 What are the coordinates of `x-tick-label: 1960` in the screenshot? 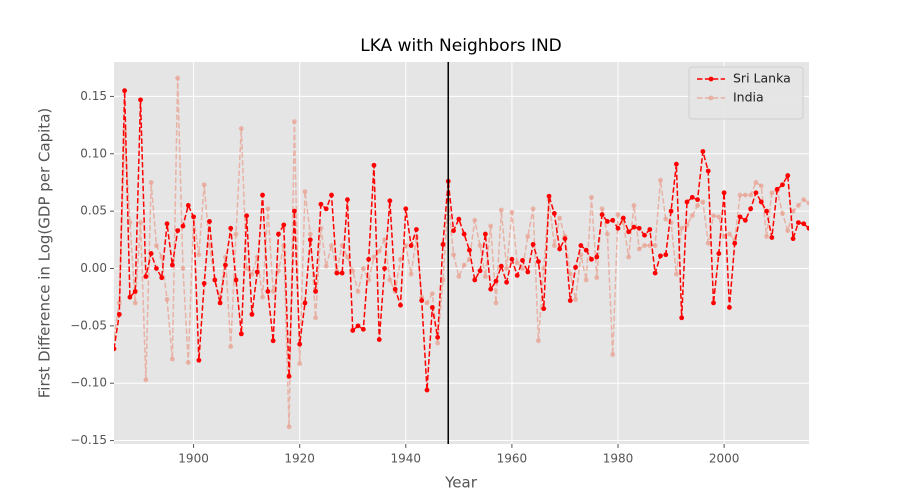 It's located at (512, 459).